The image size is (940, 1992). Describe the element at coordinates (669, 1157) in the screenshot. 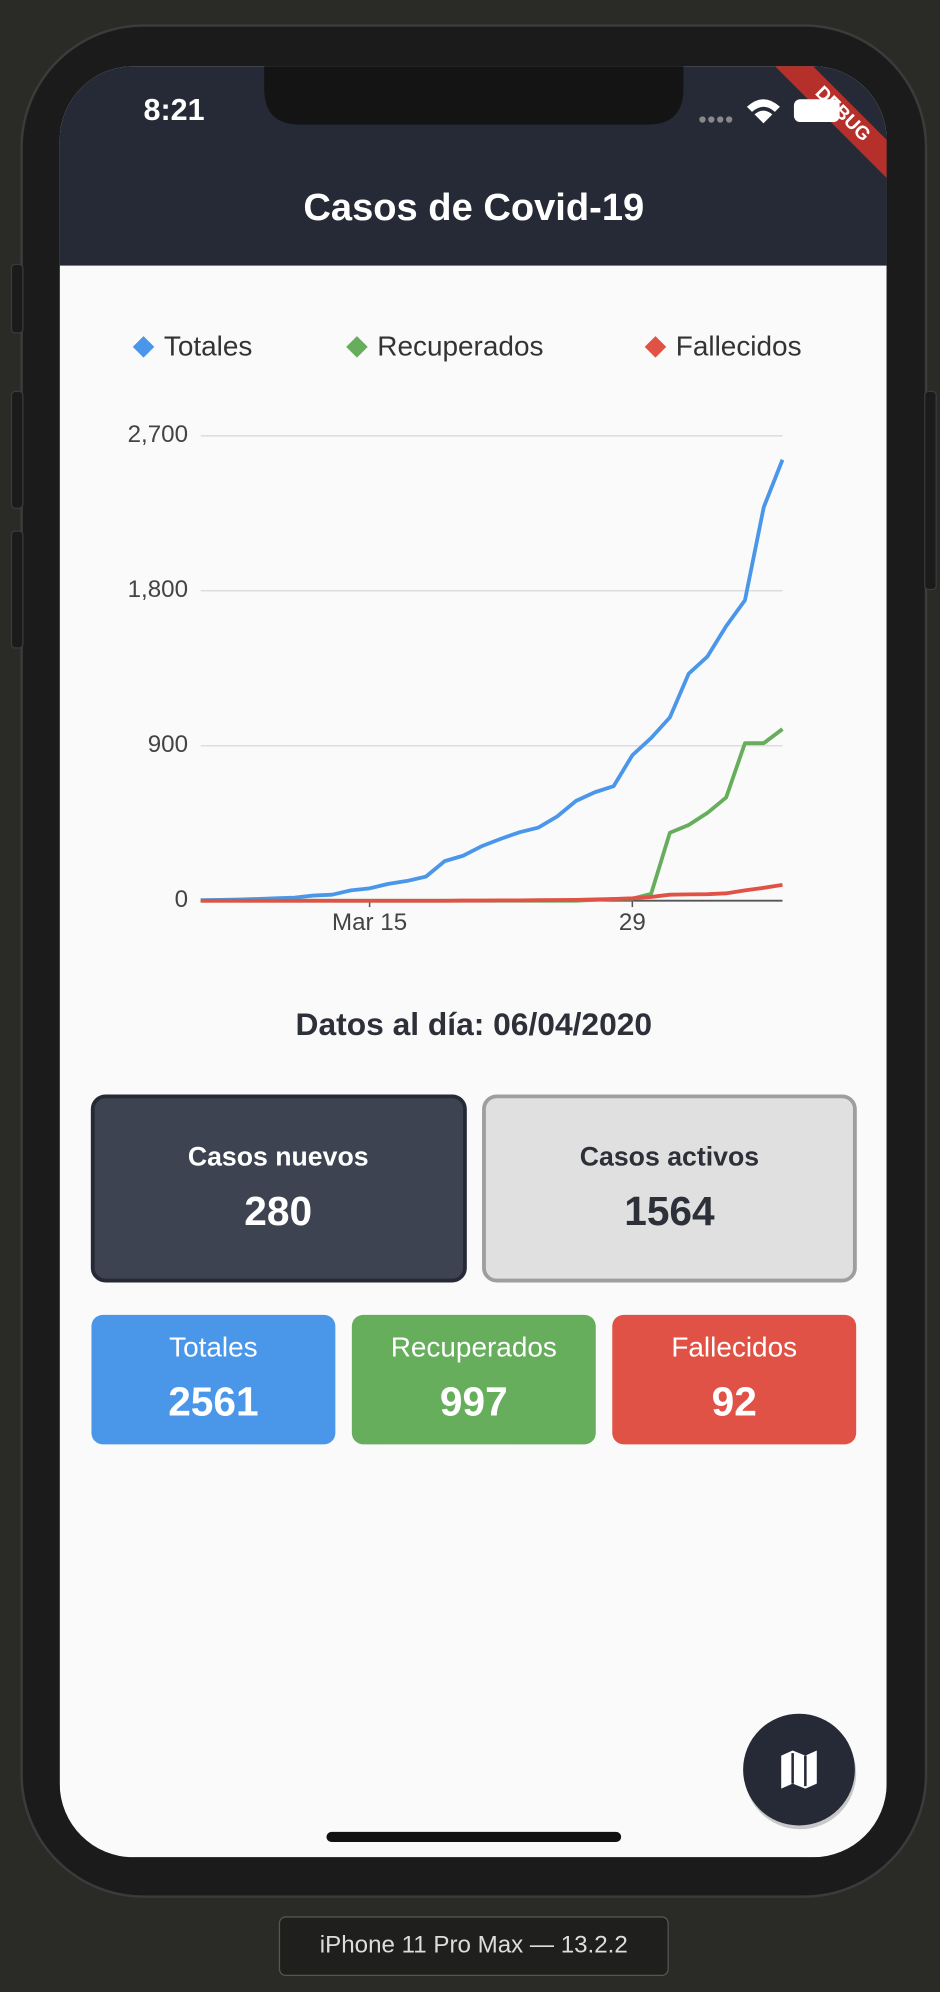

I see `card-label: Casos activos` at that location.